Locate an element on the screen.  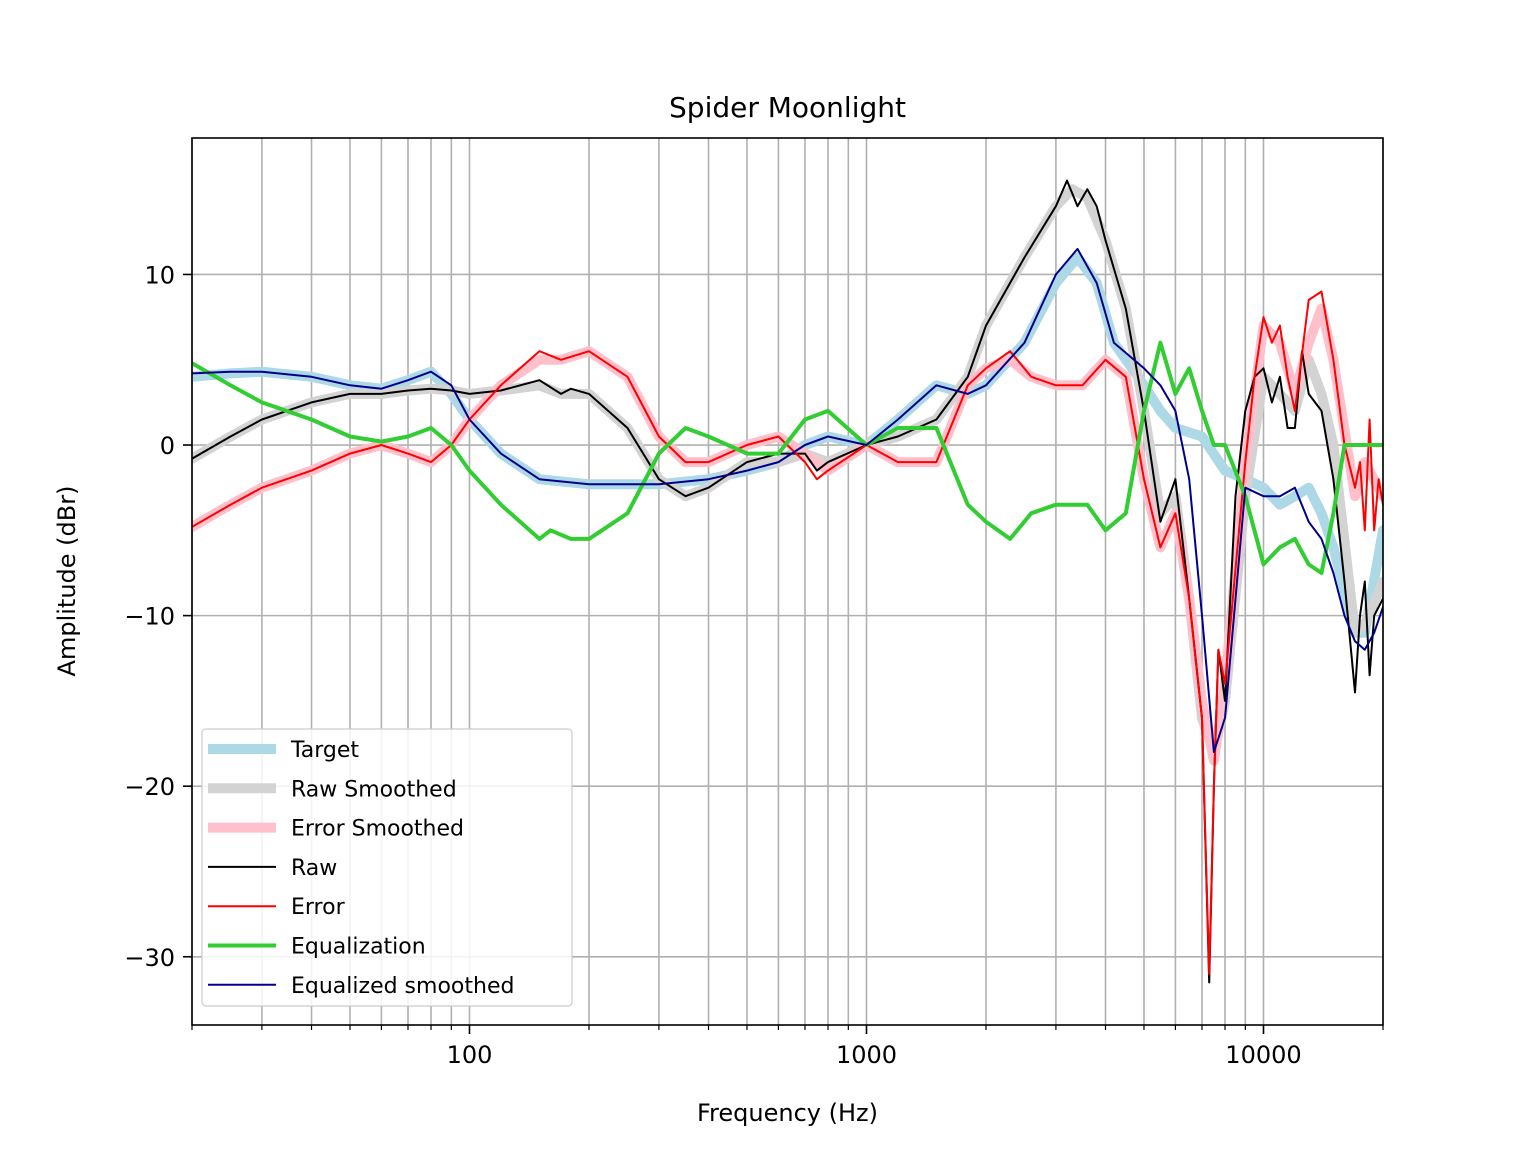
y-tick-label: 10 is located at coordinates (159, 275).